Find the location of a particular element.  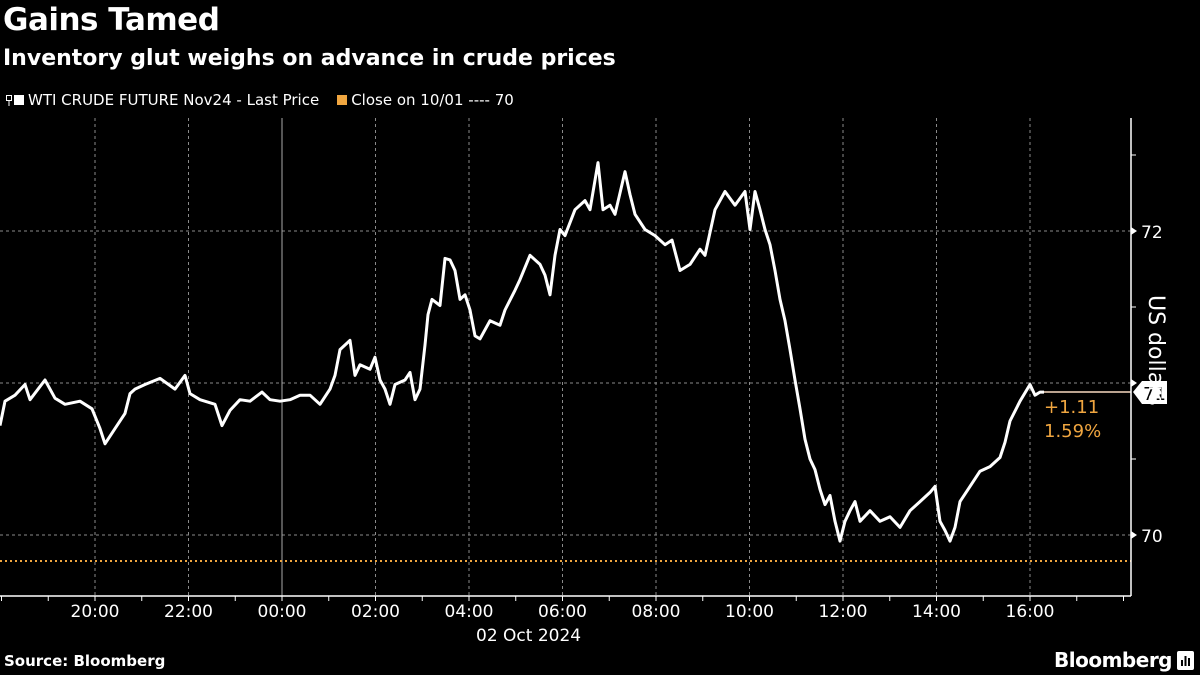

source-note: Source: Bloomberg is located at coordinates (85, 661).